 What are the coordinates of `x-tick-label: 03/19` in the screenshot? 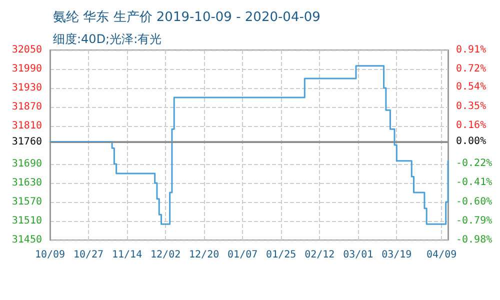 It's located at (397, 255).